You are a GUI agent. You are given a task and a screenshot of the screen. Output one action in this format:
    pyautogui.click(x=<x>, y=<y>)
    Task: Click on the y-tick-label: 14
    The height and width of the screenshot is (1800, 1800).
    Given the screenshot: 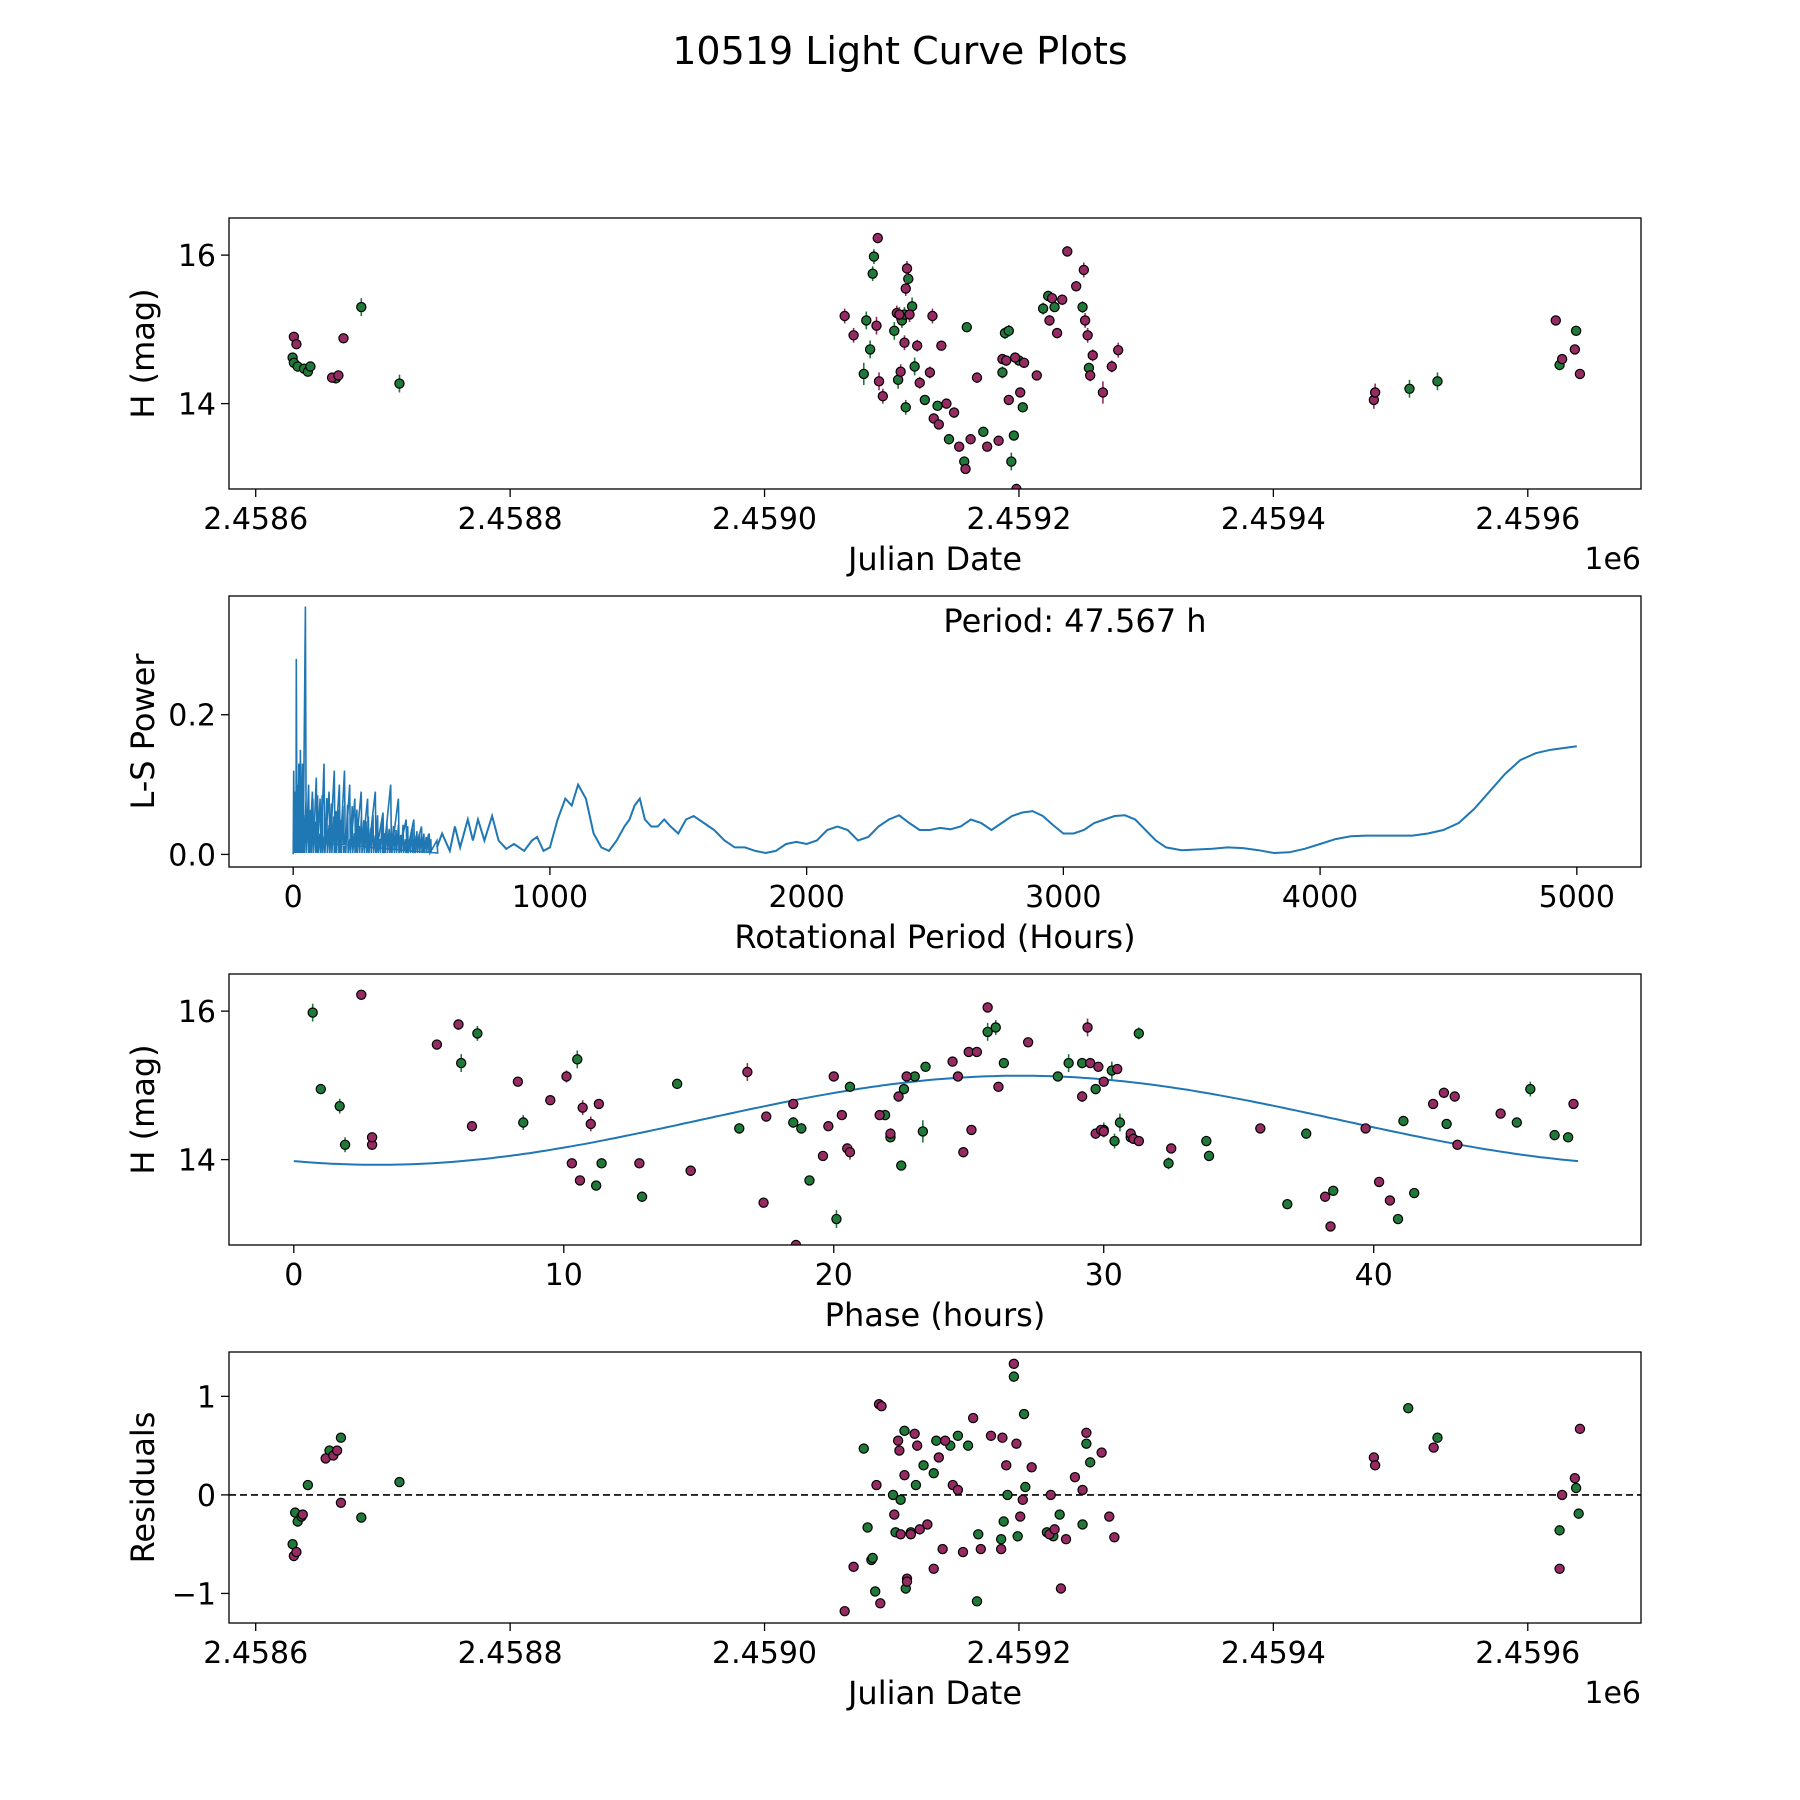 What is the action you would take?
    pyautogui.click(x=197, y=1161)
    